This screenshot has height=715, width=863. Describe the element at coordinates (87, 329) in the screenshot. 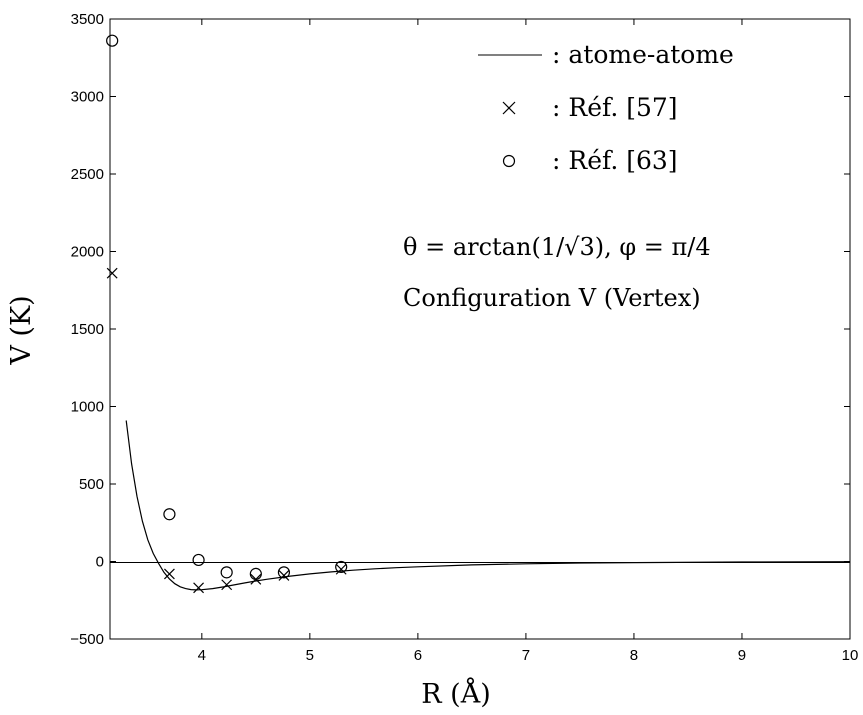

I see `y-tick-label: 1500` at that location.